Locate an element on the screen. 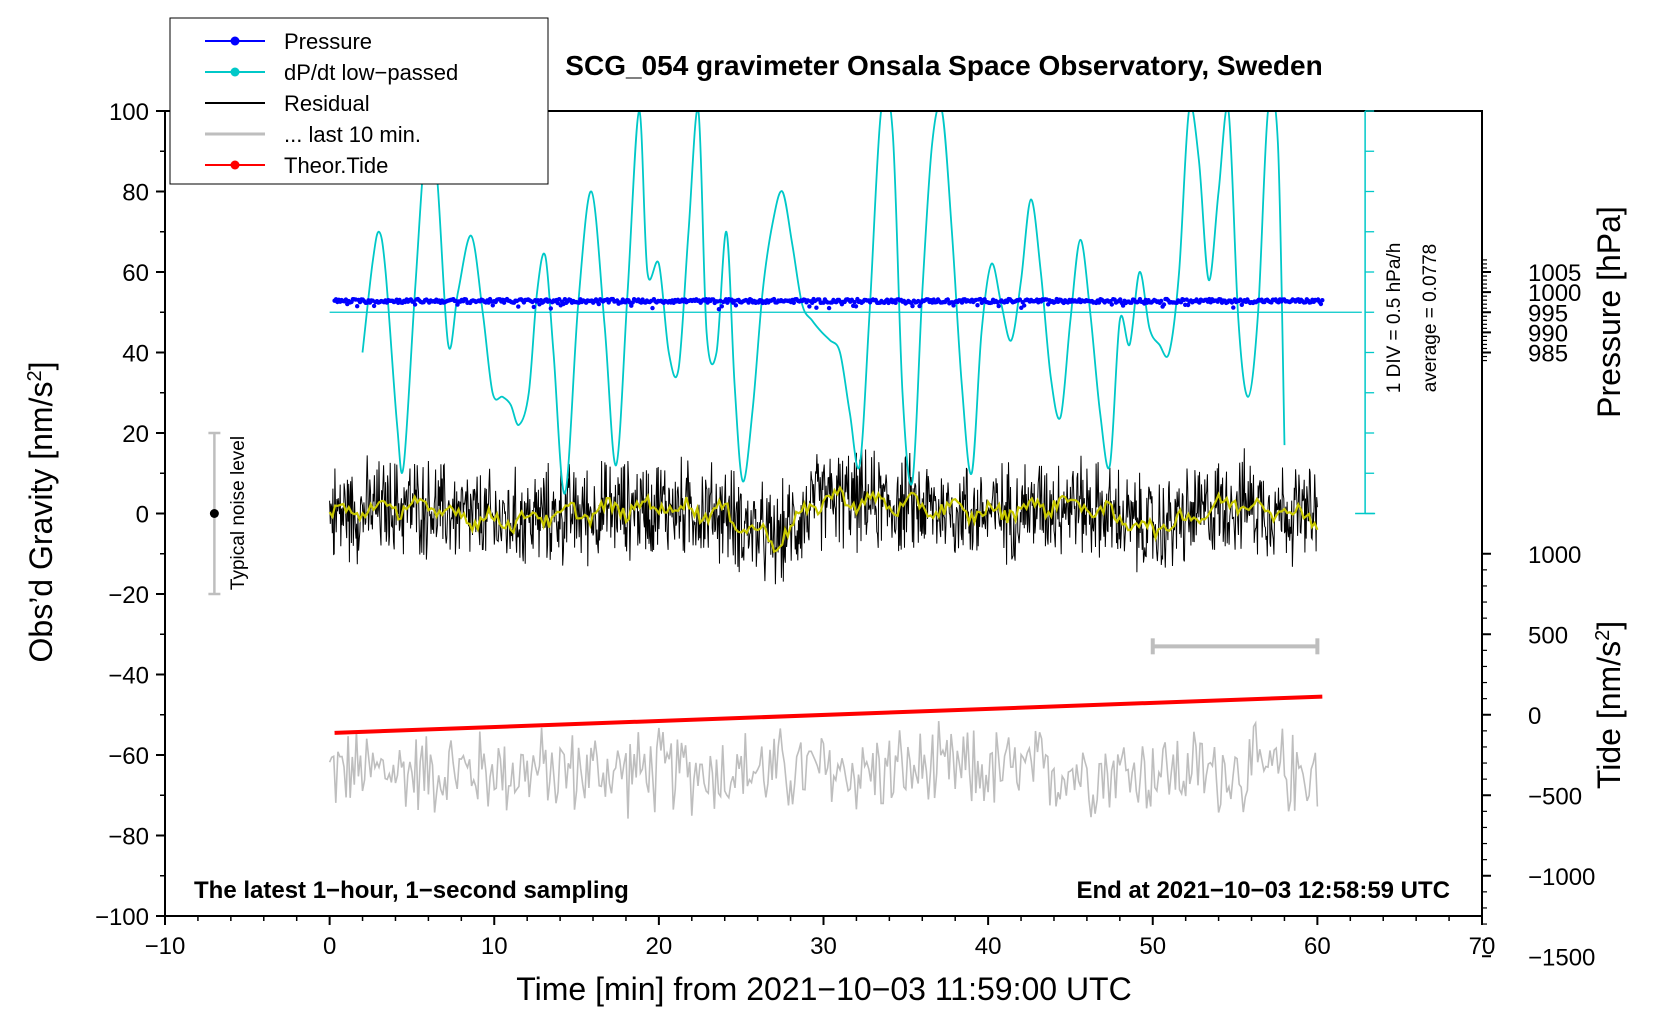  footer-right: End at 2021−10−03 12:58:59 UTC is located at coordinates (1263, 890).